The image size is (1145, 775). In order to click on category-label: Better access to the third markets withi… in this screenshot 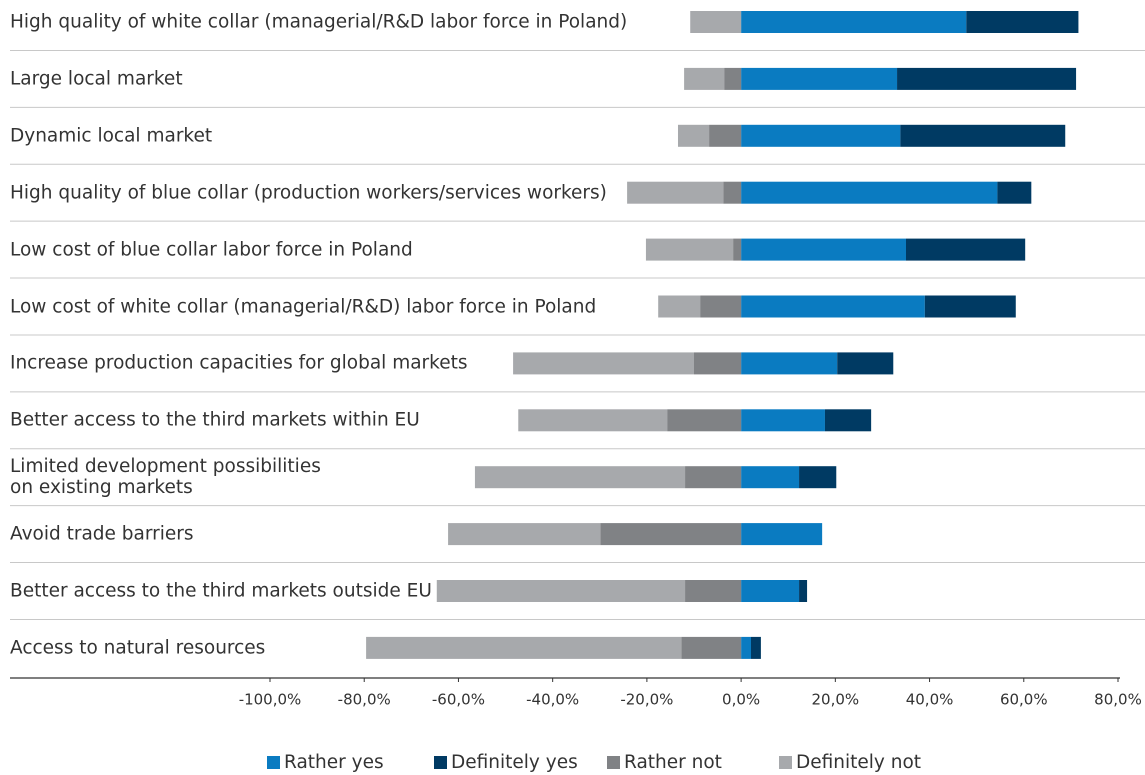, I will do `click(215, 420)`.